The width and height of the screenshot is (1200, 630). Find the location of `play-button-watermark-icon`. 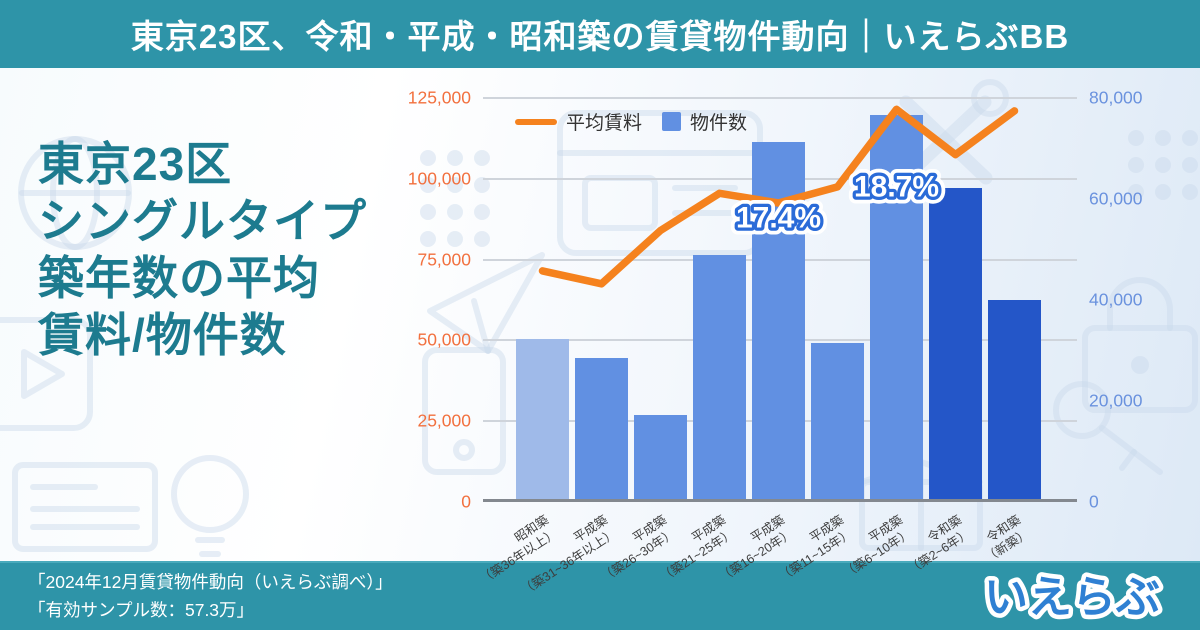

play-button-watermark-icon is located at coordinates (46, 374).